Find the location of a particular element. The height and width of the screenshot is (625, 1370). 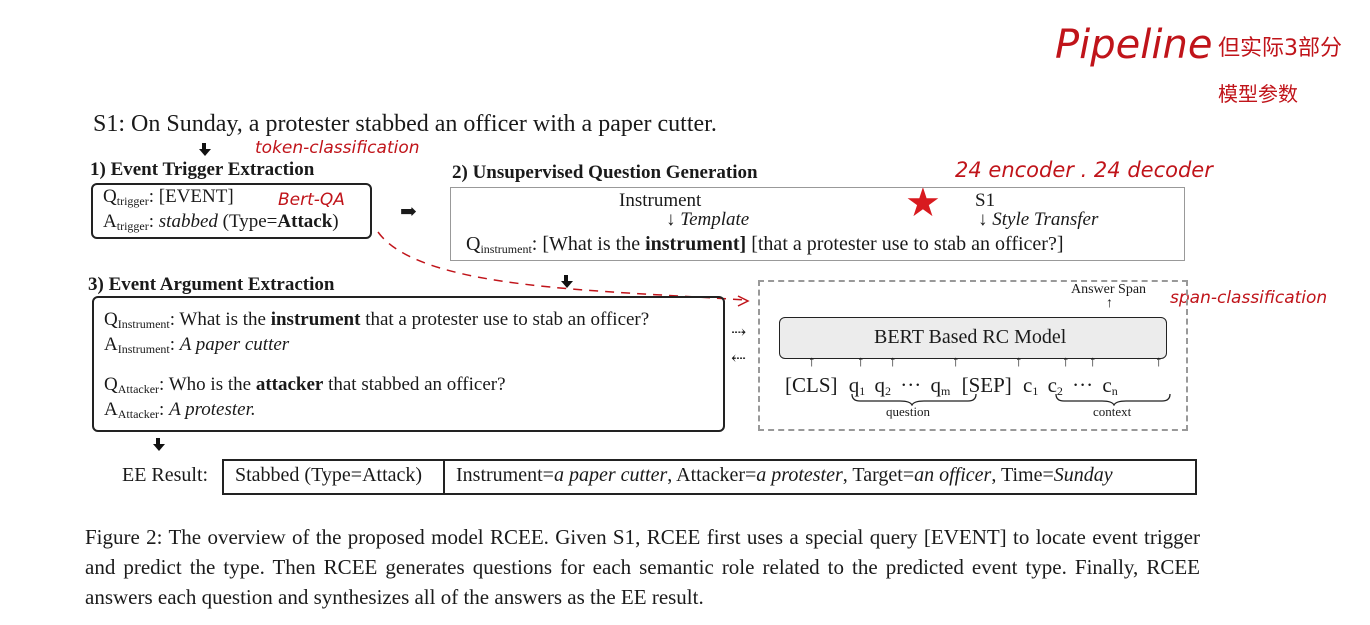

handwritten-bert-qa: Bert-QA is located at coordinates (311, 200).